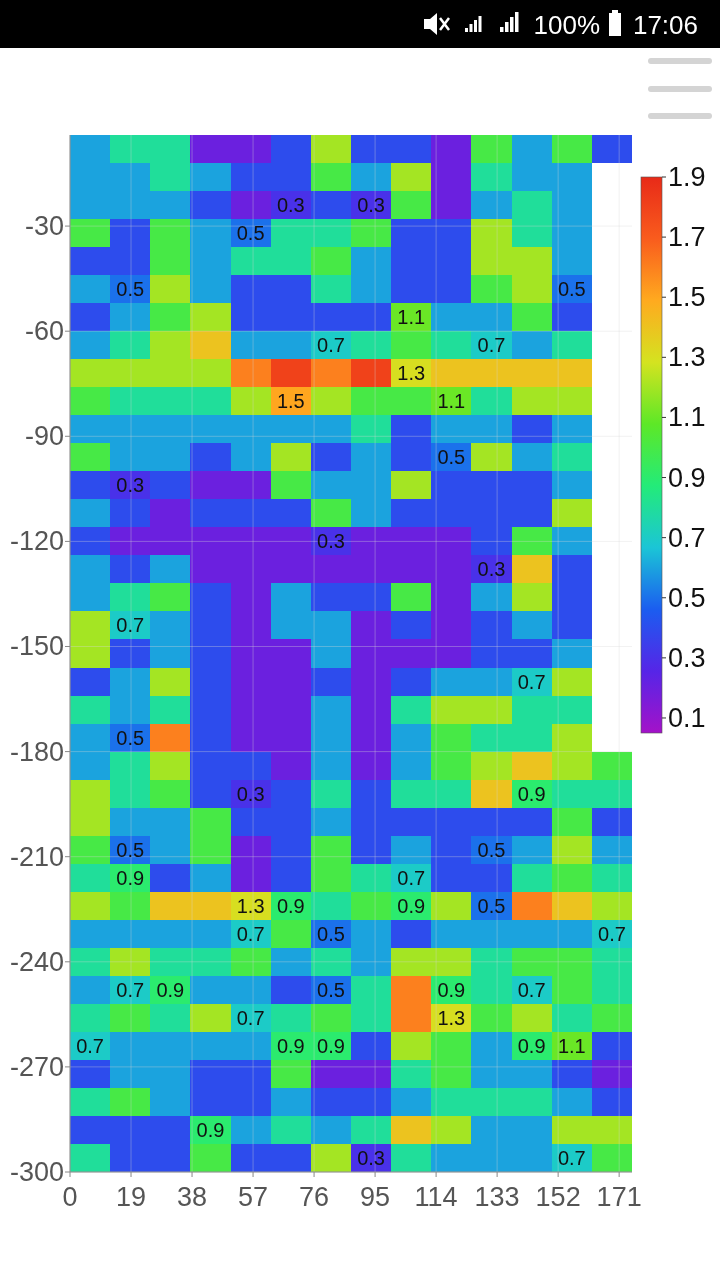  I want to click on x-tick-label: 171, so click(619, 1197).